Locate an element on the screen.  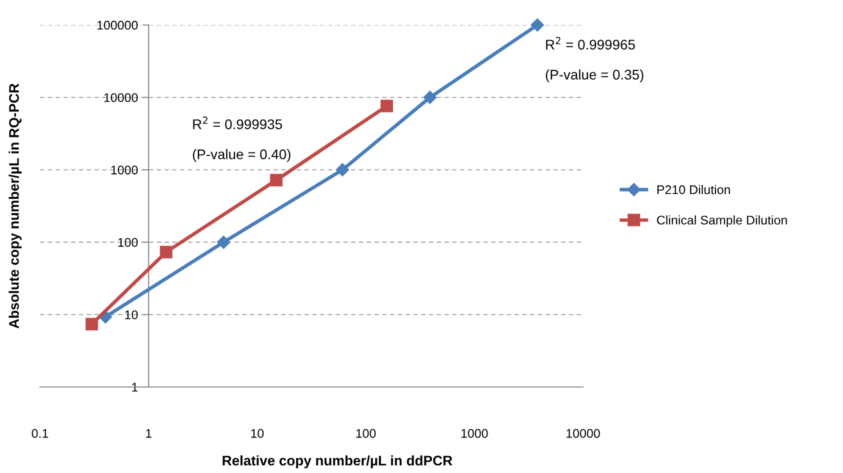
x-tick-label: 100 is located at coordinates (366, 433).